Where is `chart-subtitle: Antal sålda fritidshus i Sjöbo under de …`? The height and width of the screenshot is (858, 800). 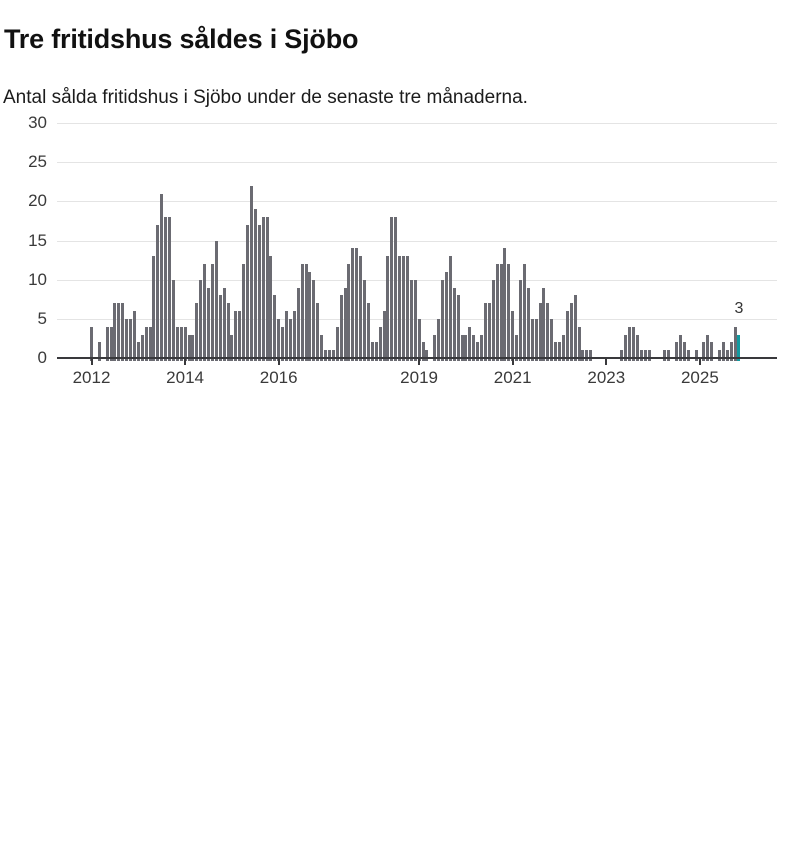 chart-subtitle: Antal sålda fritidshus i Sjöbo under de … is located at coordinates (265, 97).